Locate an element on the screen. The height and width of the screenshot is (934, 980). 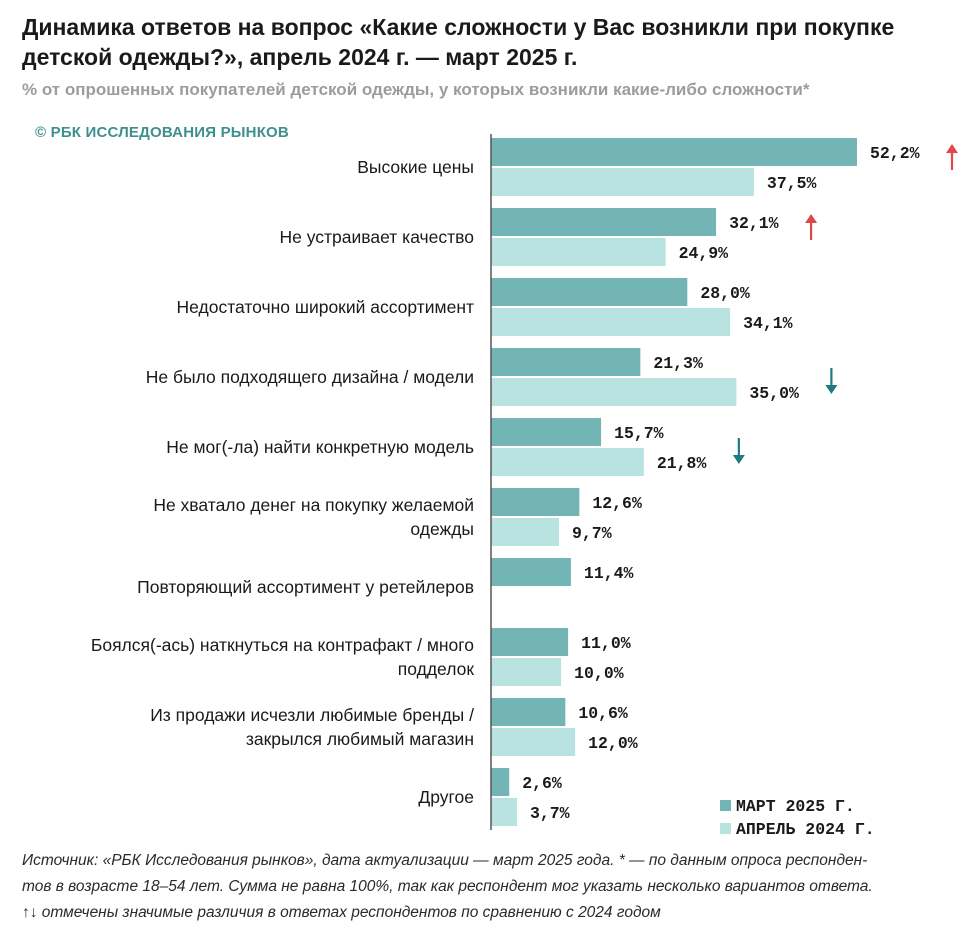
category-label: Другое is located at coordinates (446, 797).